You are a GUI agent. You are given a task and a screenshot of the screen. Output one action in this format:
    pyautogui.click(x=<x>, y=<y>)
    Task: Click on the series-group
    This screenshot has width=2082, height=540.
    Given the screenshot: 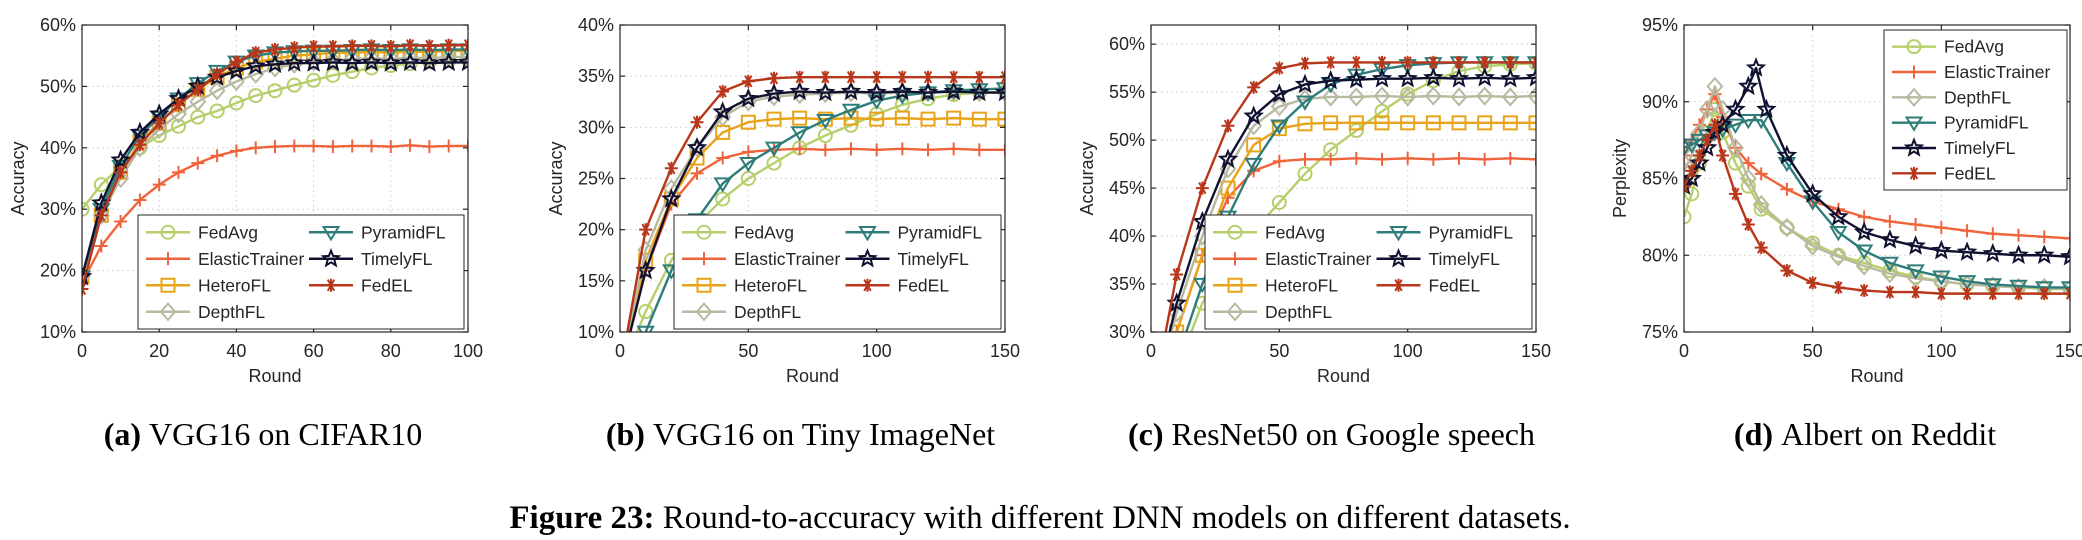 What is the action you would take?
    pyautogui.click(x=1877, y=179)
    